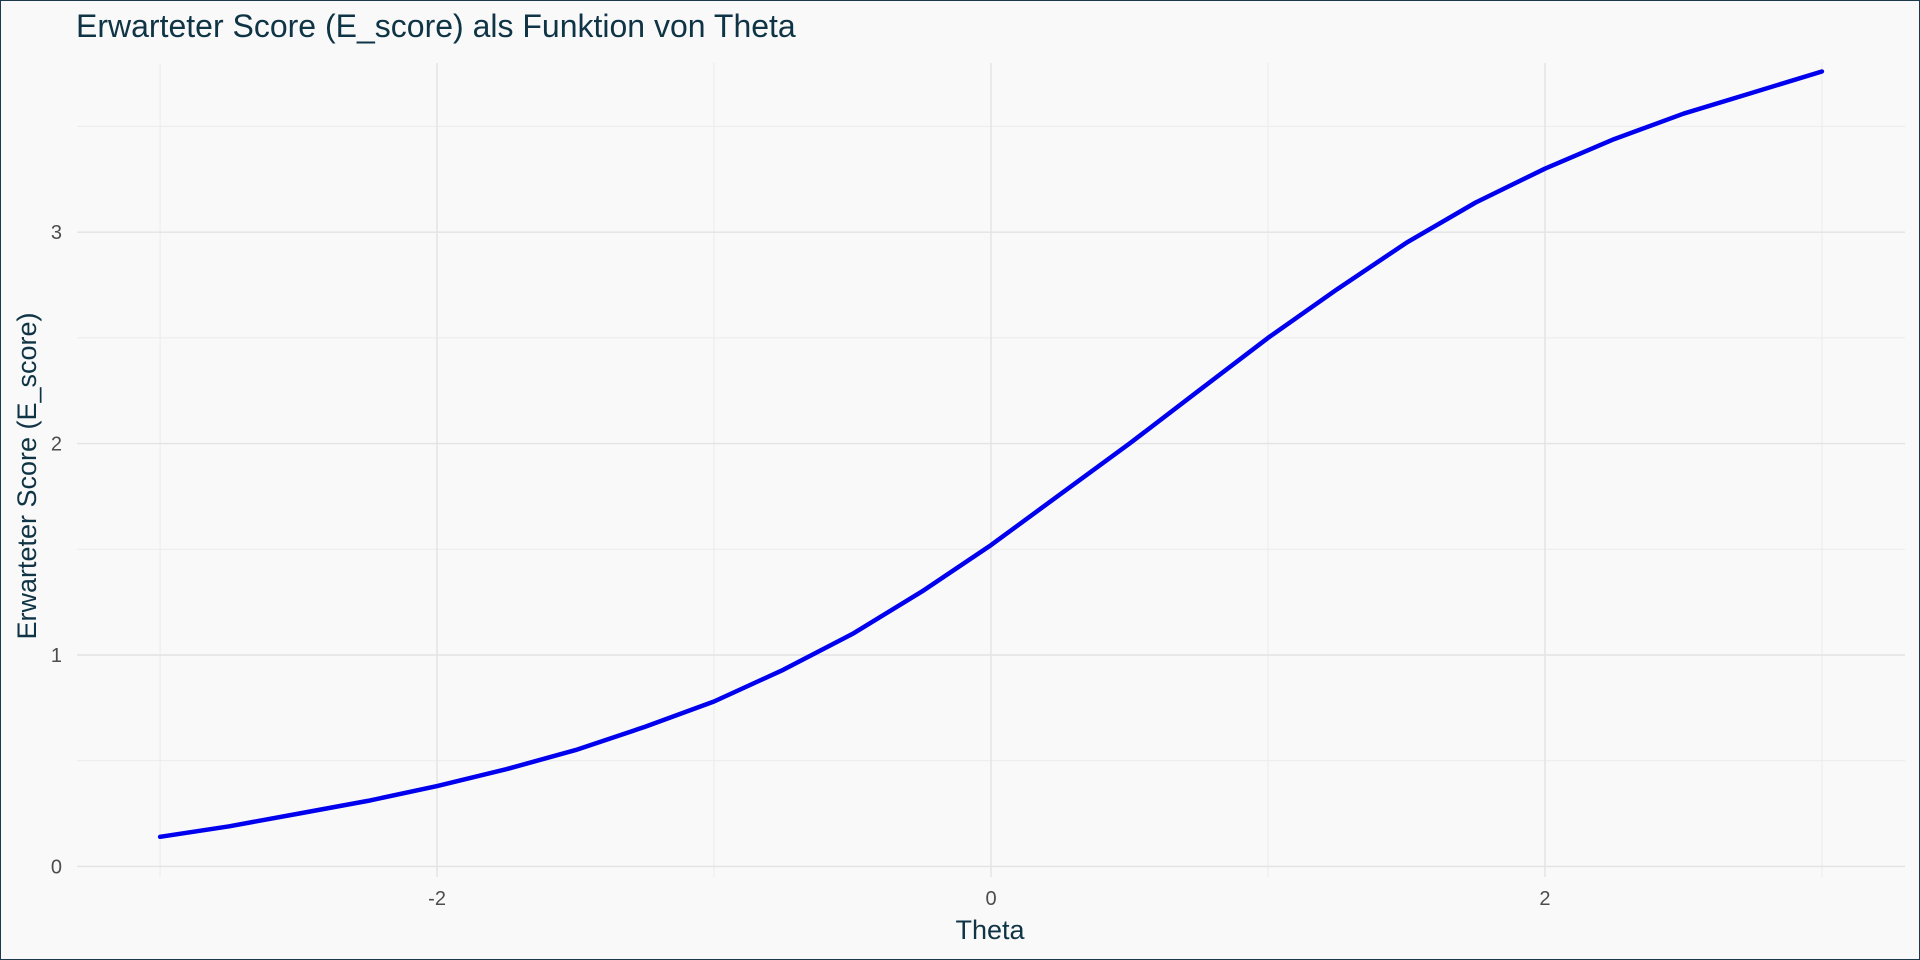 This screenshot has width=1920, height=960. Describe the element at coordinates (437, 899) in the screenshot. I see `x-tick-label: -2` at that location.